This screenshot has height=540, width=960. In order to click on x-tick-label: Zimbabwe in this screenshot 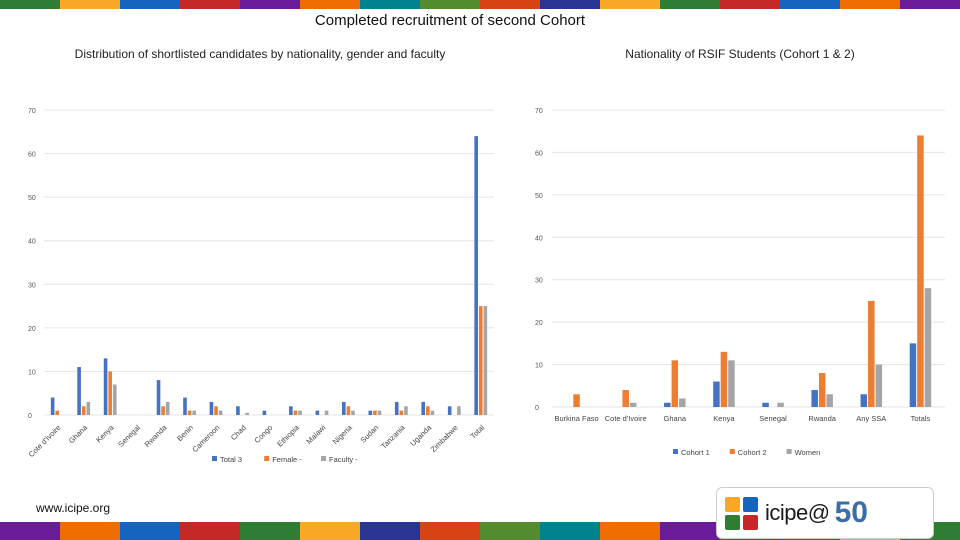, I will do `click(444, 438)`.